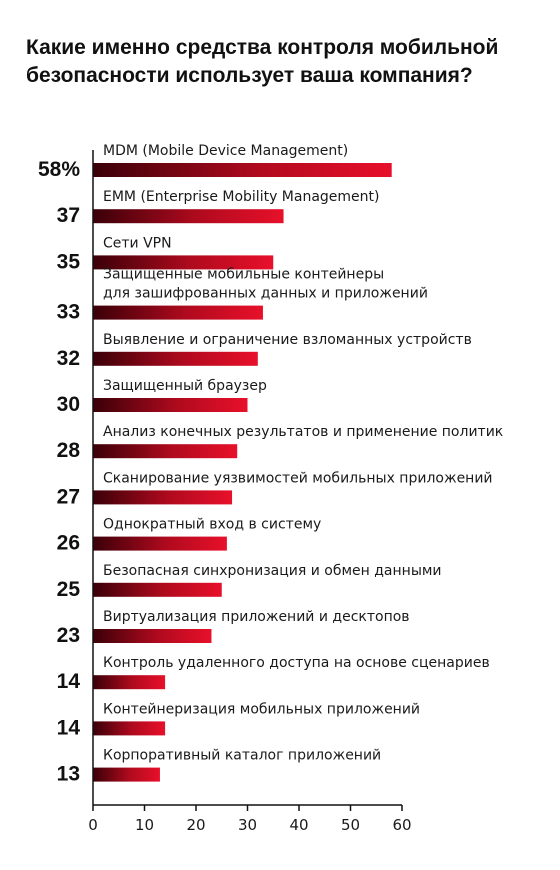  I want to click on value-label: 35, so click(69, 261).